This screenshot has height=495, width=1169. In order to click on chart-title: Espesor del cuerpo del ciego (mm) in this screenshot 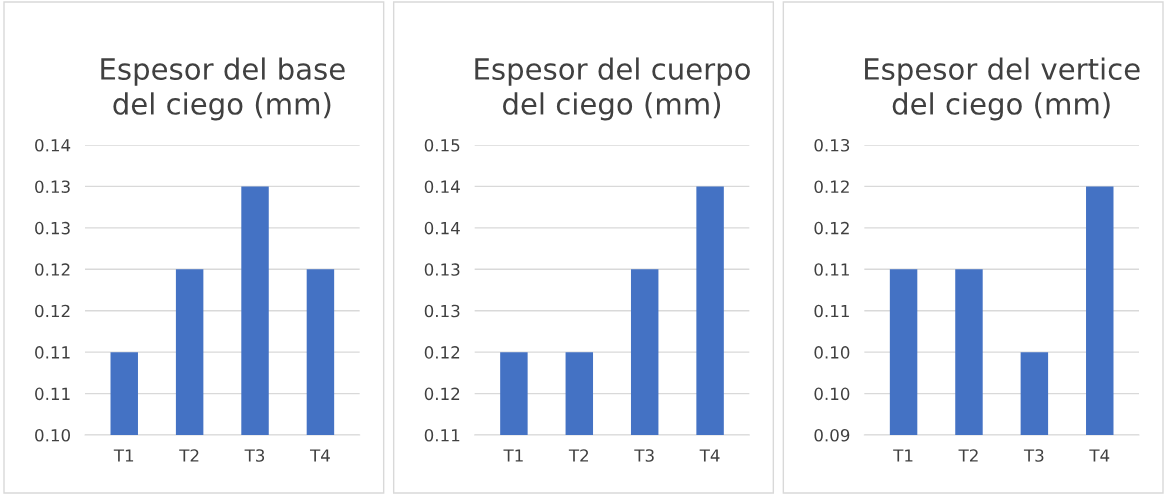, I will do `click(612, 89)`.